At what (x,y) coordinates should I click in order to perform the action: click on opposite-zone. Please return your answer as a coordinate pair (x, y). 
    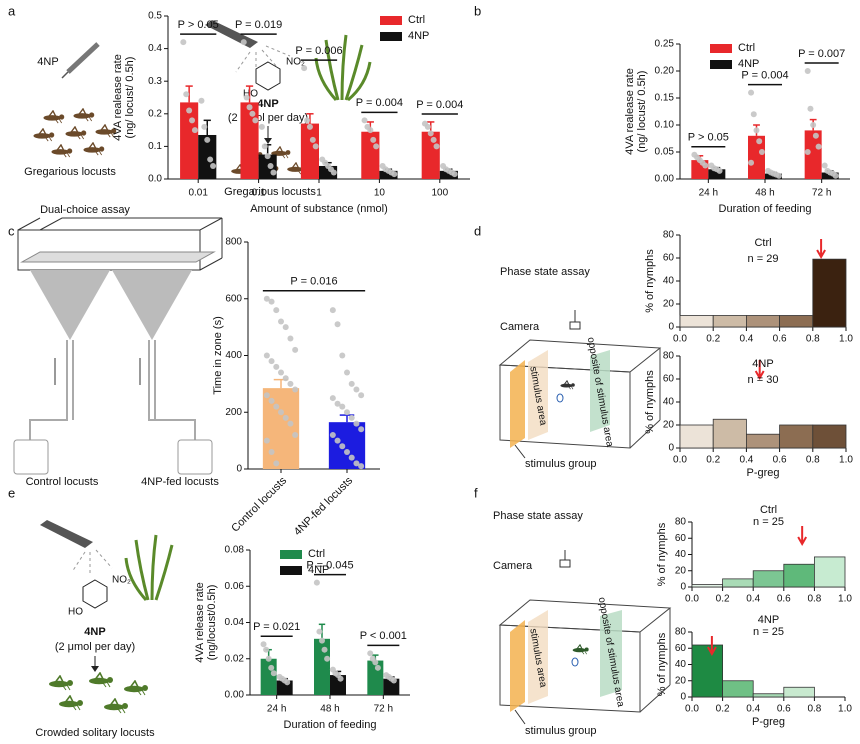
    Looking at the image, I should click on (611, 653).